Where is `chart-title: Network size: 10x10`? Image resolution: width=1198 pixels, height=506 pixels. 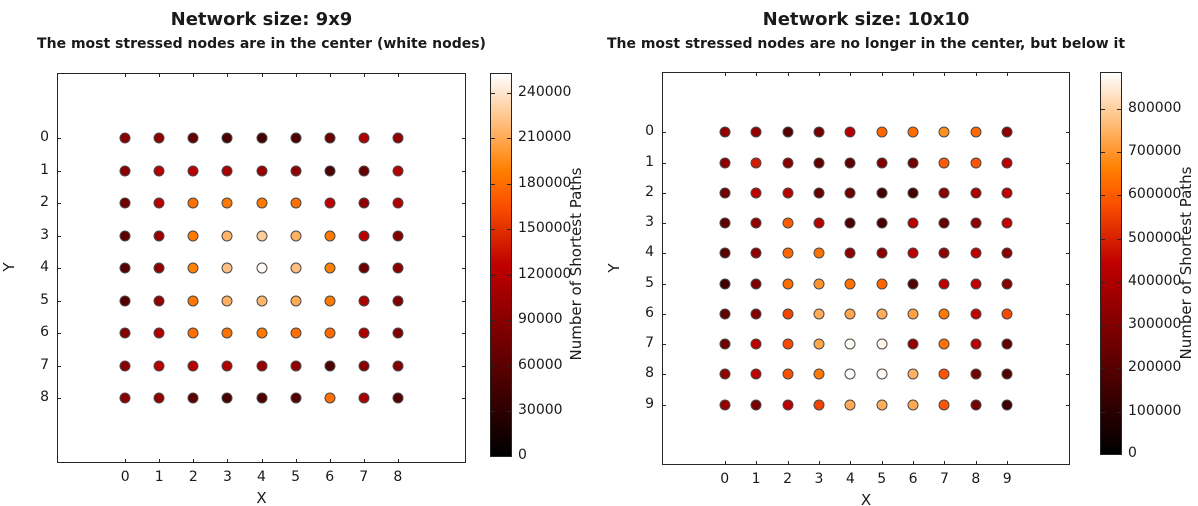 chart-title: Network size: 10x10 is located at coordinates (866, 19).